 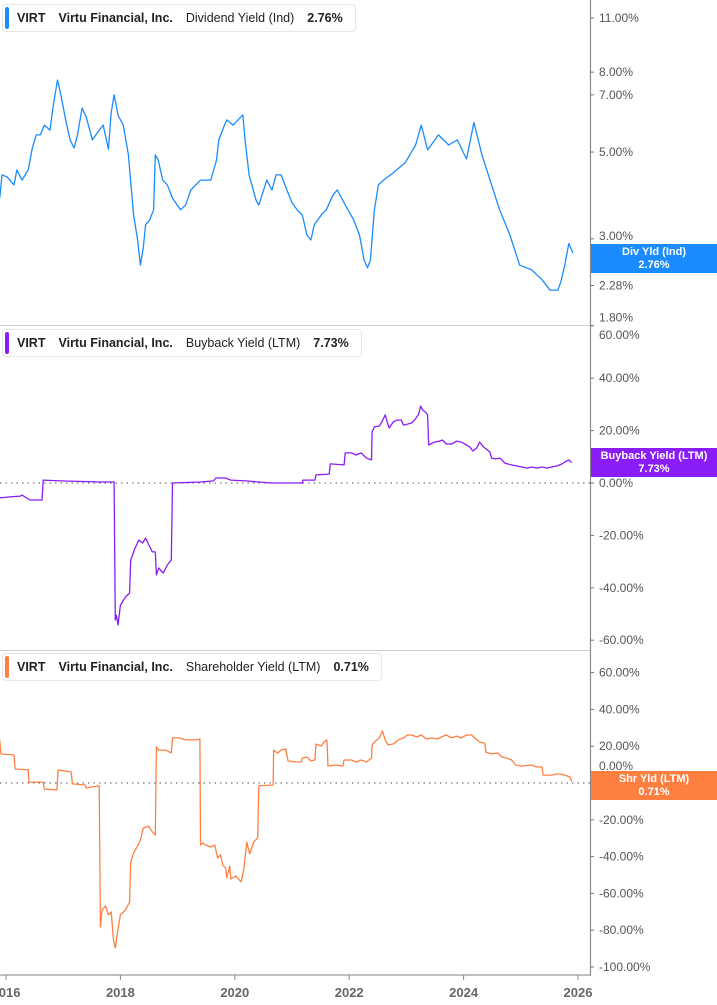 What do you see at coordinates (616, 152) in the screenshot?
I see `y-tick-label: 5.00%` at bounding box center [616, 152].